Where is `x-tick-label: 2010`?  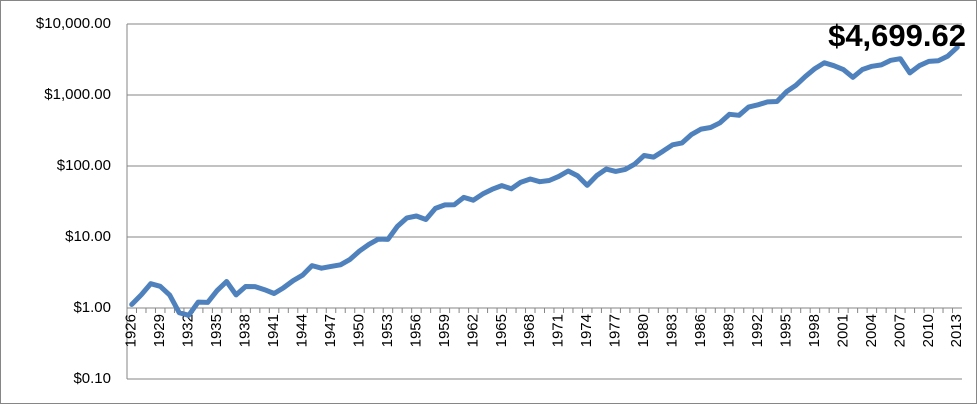
x-tick-label: 2010 is located at coordinates (928, 330).